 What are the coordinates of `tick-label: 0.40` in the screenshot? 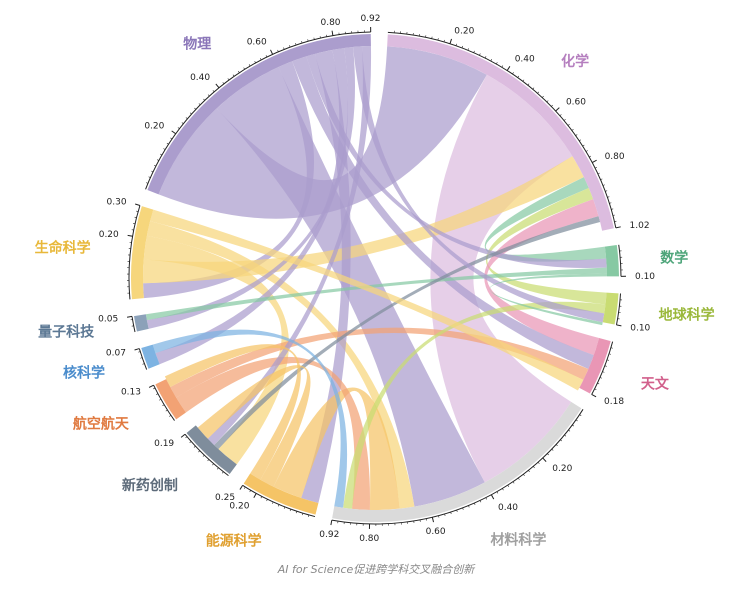 It's located at (525, 60).